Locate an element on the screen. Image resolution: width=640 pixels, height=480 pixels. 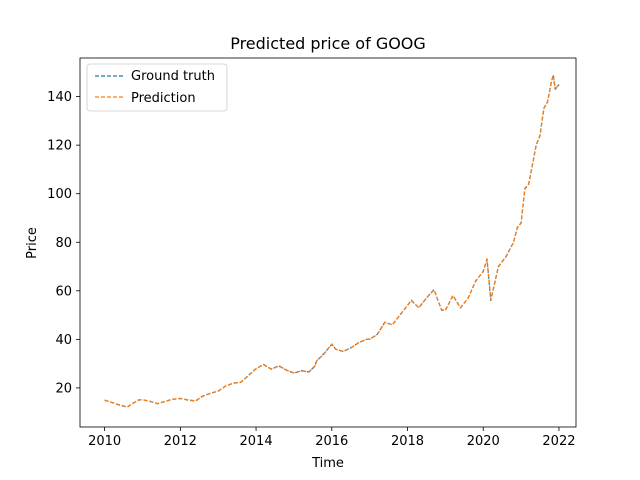
legend-label-prediction: Prediction is located at coordinates (163, 98).